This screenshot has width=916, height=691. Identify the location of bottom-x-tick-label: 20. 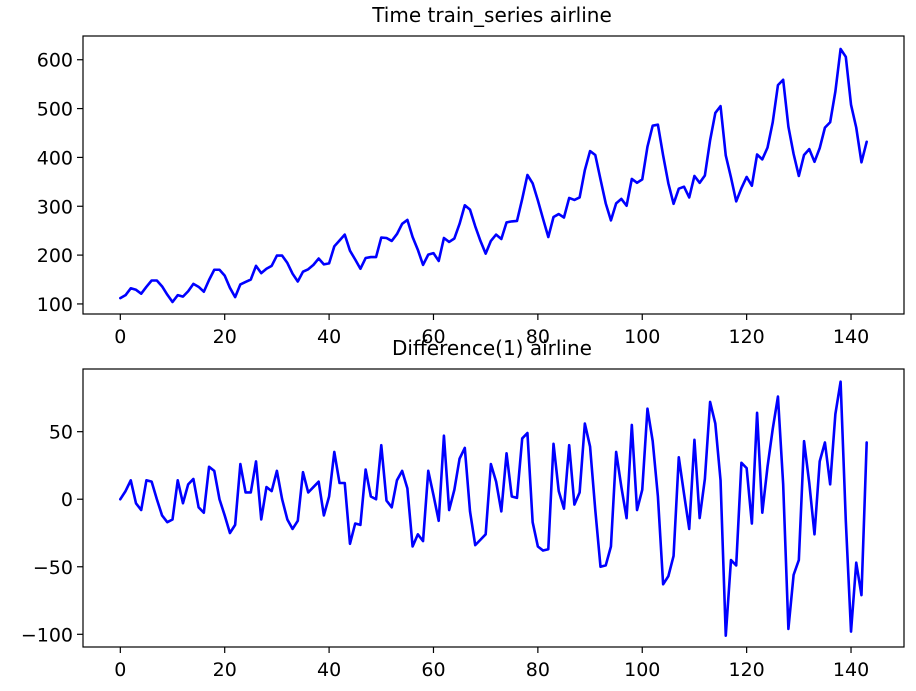
(225, 670).